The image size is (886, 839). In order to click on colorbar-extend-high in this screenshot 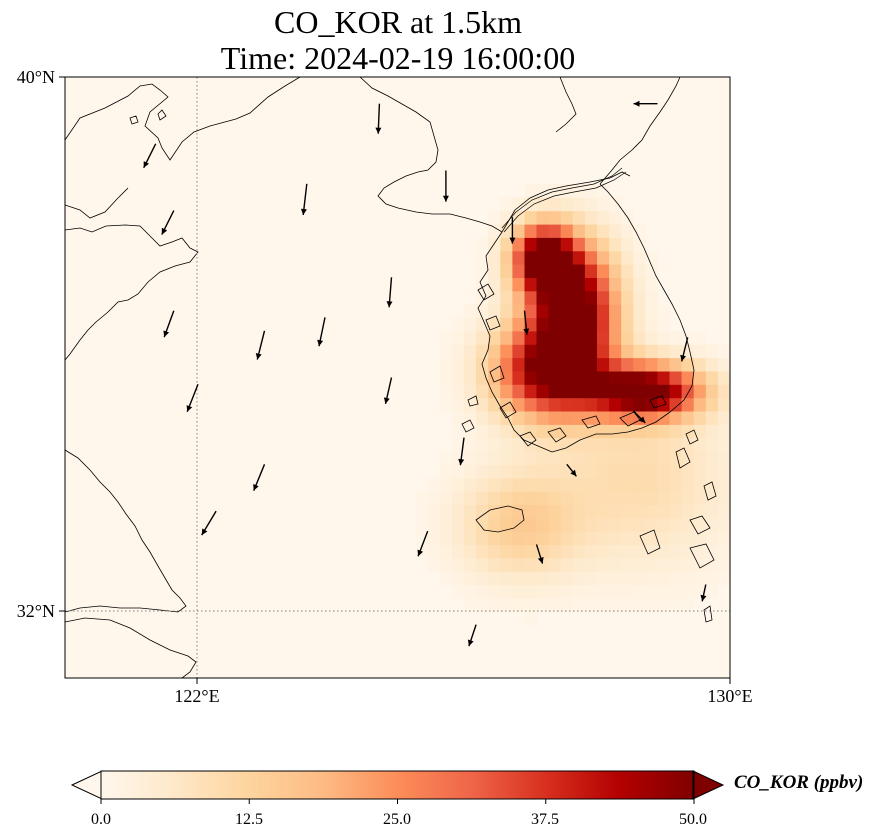, I will do `click(708, 785)`.